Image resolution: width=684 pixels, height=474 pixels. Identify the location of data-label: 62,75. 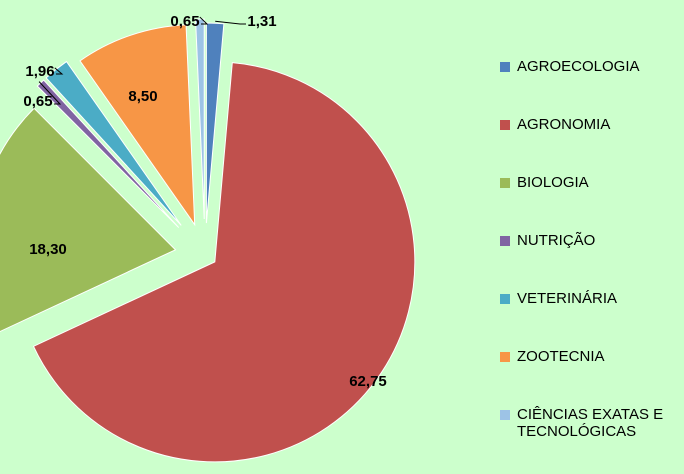
(368, 381).